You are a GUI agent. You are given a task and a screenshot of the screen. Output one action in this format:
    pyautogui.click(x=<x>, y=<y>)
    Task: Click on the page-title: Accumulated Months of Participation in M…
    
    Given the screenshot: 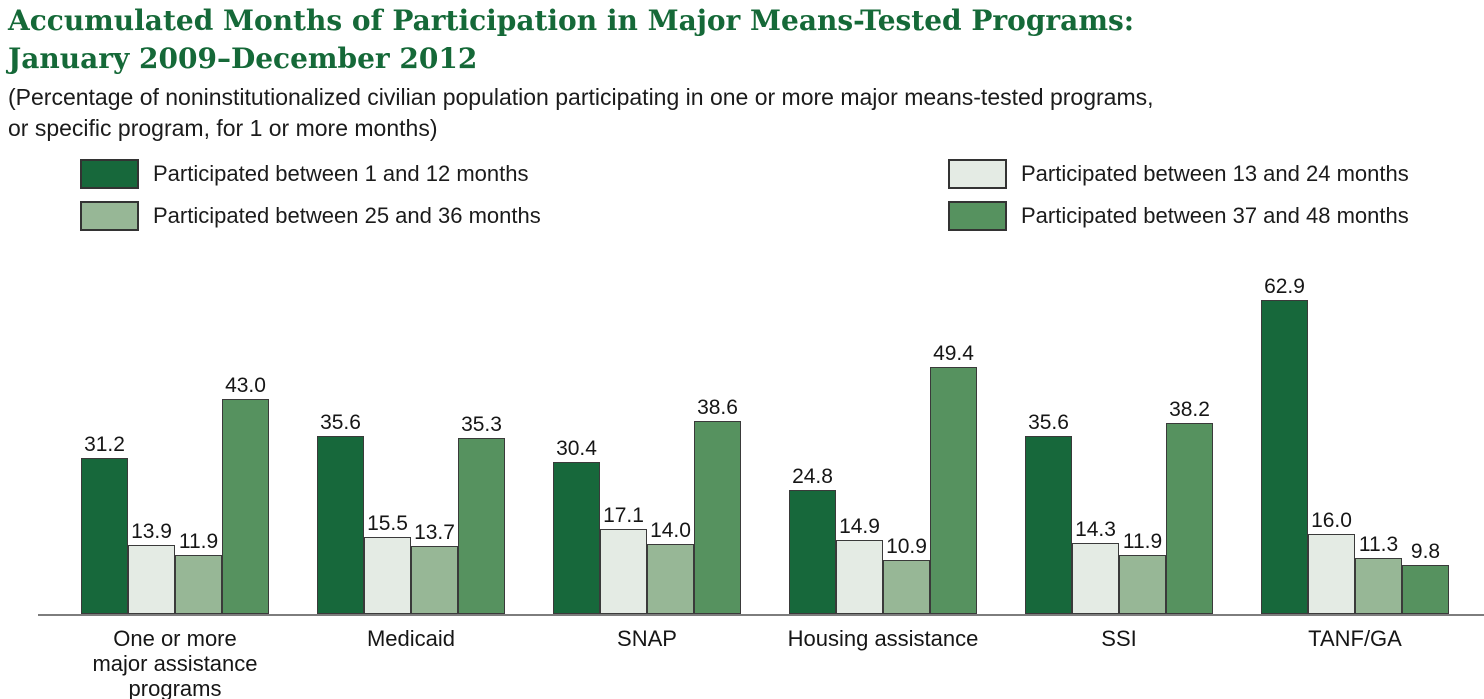 What is the action you would take?
    pyautogui.click(x=571, y=40)
    